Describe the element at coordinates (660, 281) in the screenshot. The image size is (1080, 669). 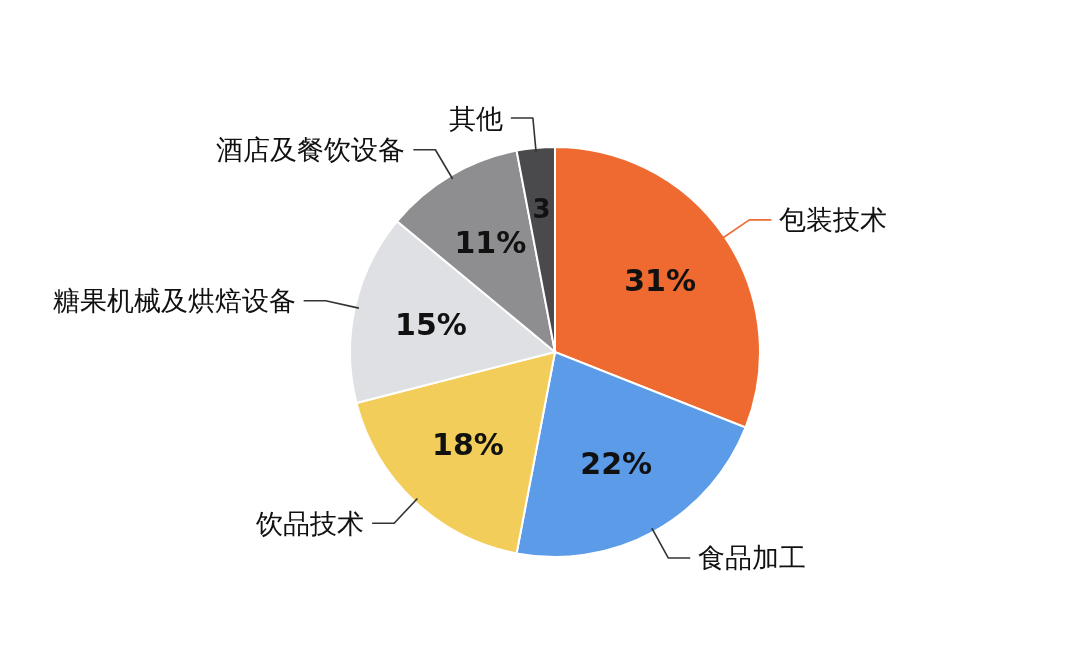
I see `data-label: 31%` at that location.